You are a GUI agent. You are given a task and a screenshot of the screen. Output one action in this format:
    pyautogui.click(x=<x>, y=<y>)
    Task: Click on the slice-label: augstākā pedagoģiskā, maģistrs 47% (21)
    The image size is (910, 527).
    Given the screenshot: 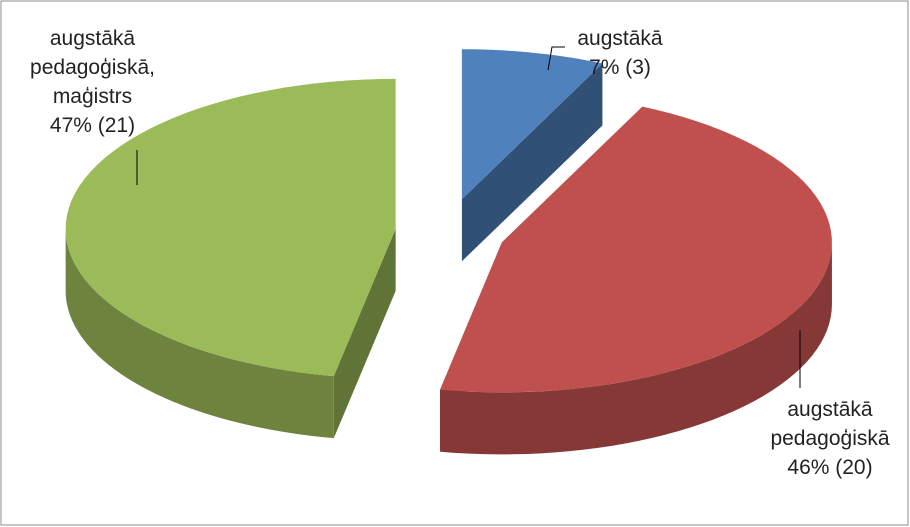 What is the action you would take?
    pyautogui.click(x=92, y=82)
    